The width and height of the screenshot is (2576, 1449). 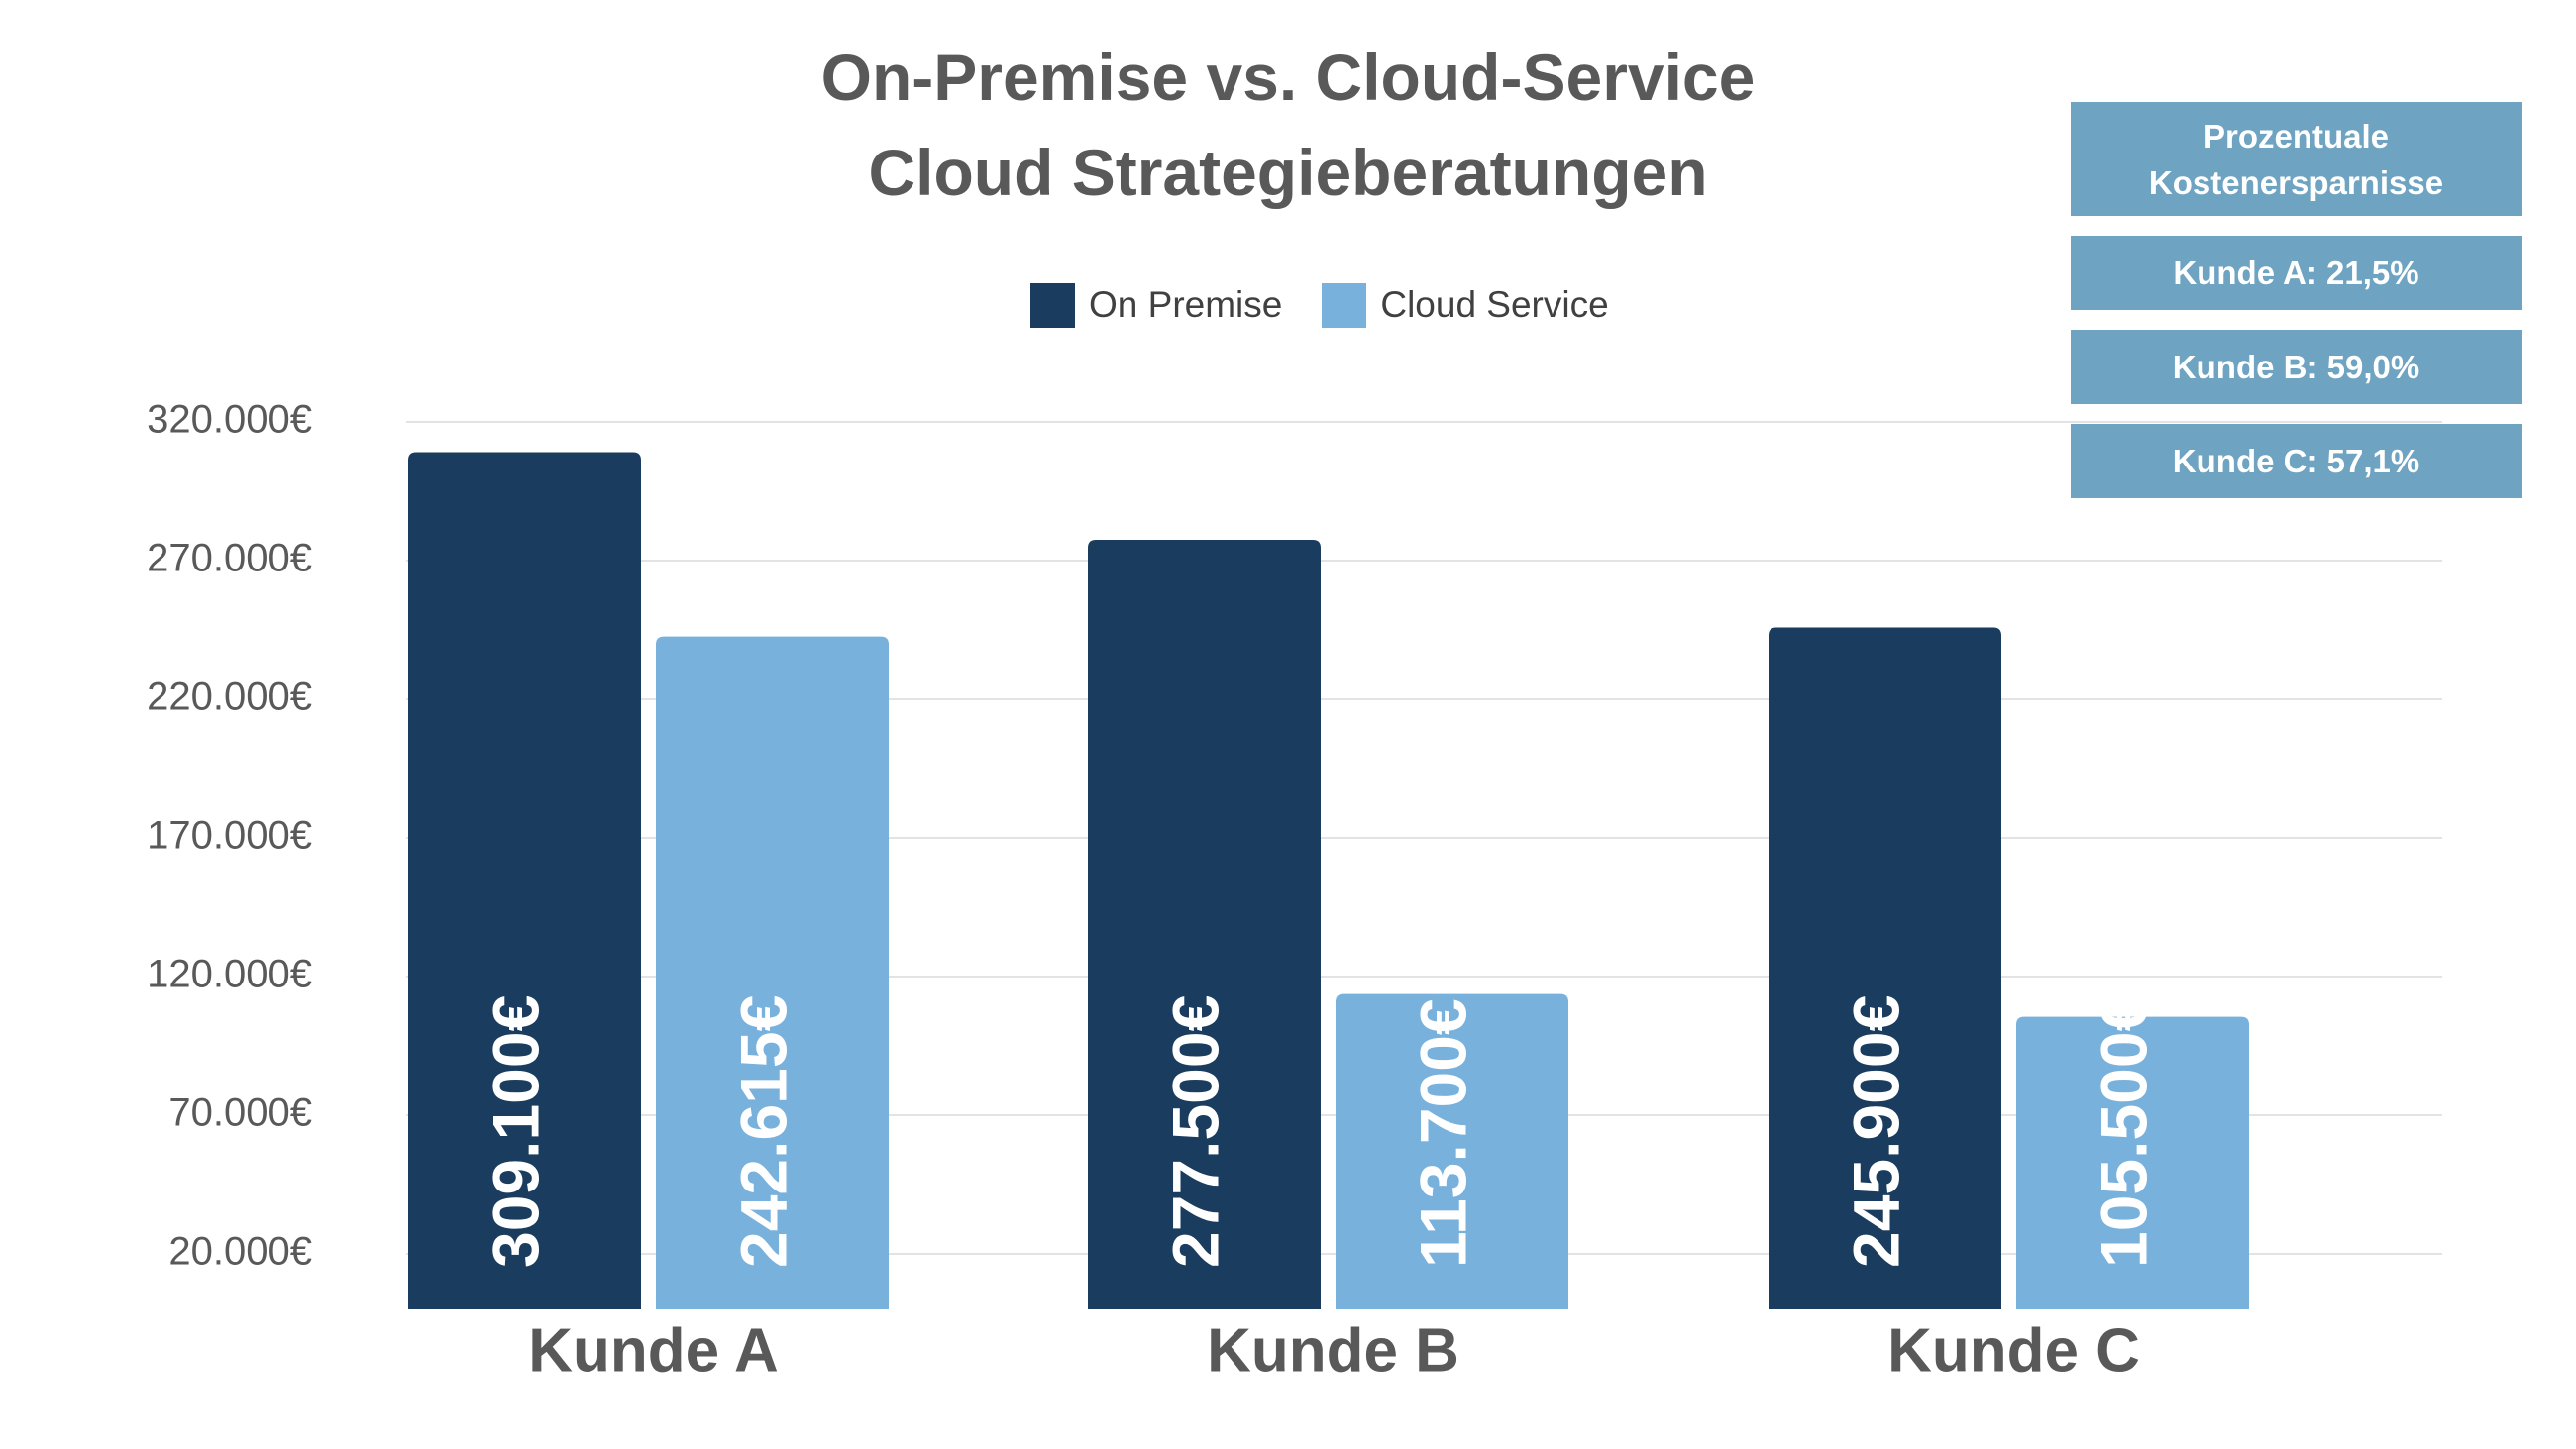 I want to click on data-label: 105.500€, so click(x=2124, y=1131).